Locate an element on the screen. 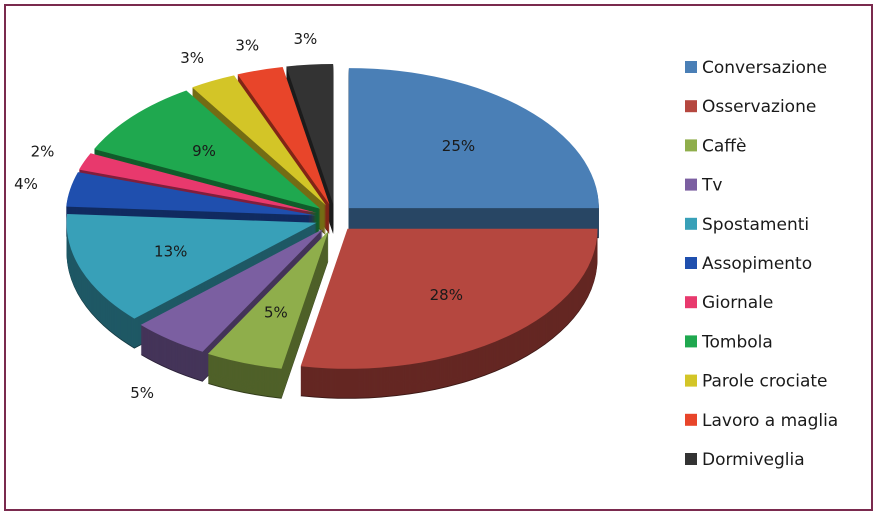  legend-label: Parole crociate is located at coordinates (764, 382).